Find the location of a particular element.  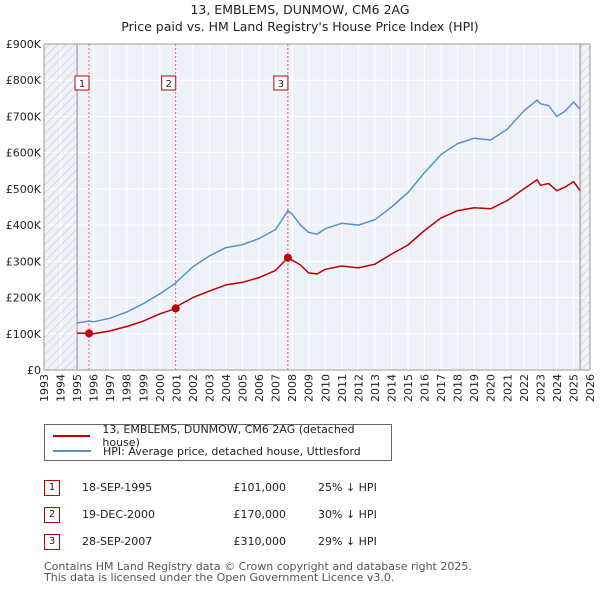

x-tick-label: 2015 is located at coordinates (408, 388).